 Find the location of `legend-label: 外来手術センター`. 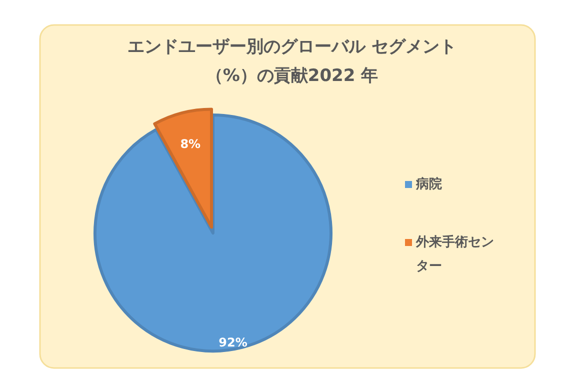

legend-label: 外来手術センター is located at coordinates (454, 254).